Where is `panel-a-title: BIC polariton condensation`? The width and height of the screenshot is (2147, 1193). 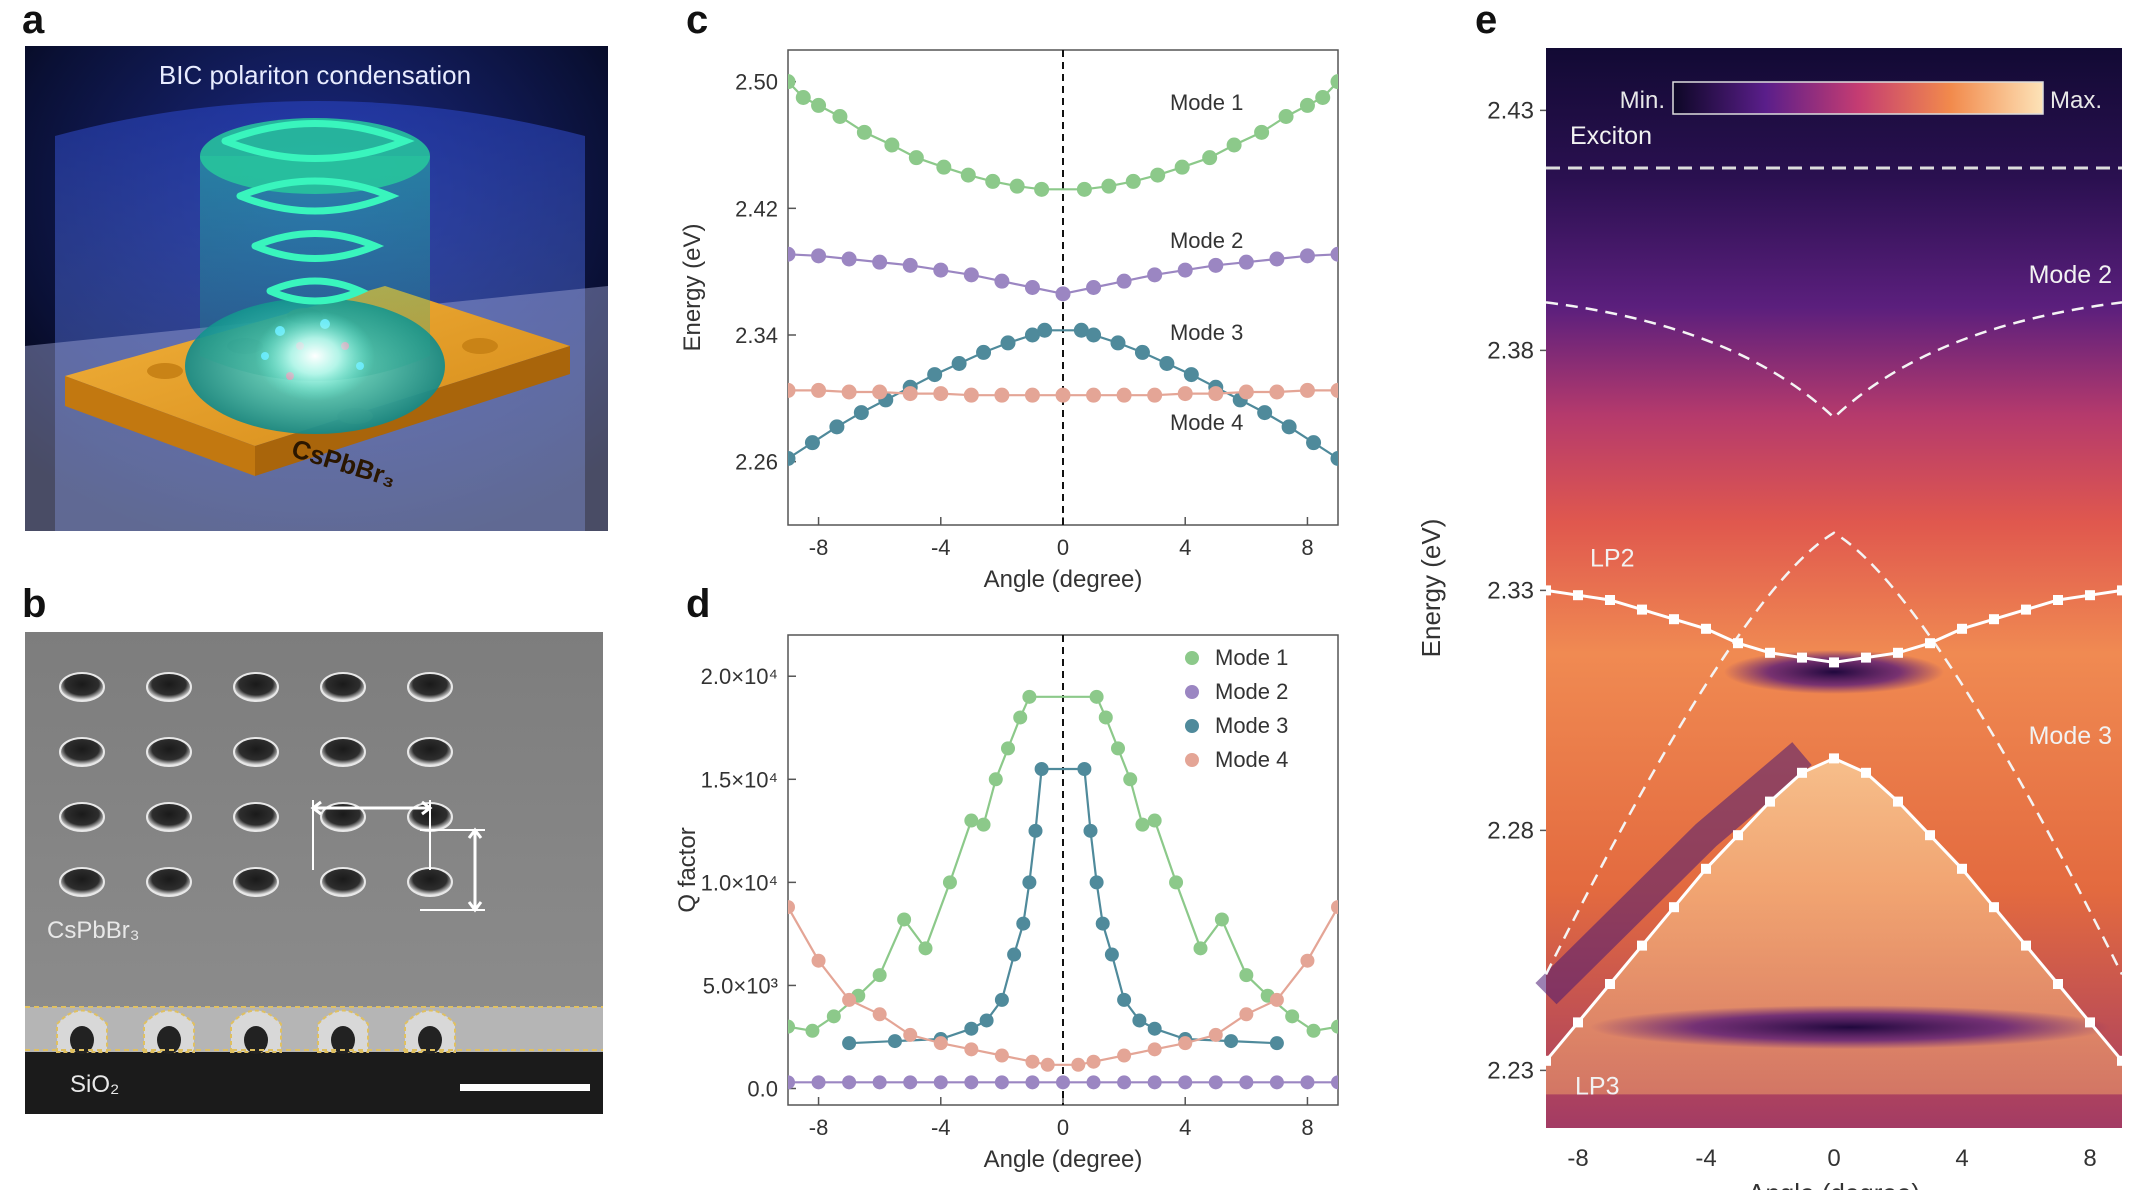
panel-a-title: BIC polariton condensation is located at coordinates (315, 75).